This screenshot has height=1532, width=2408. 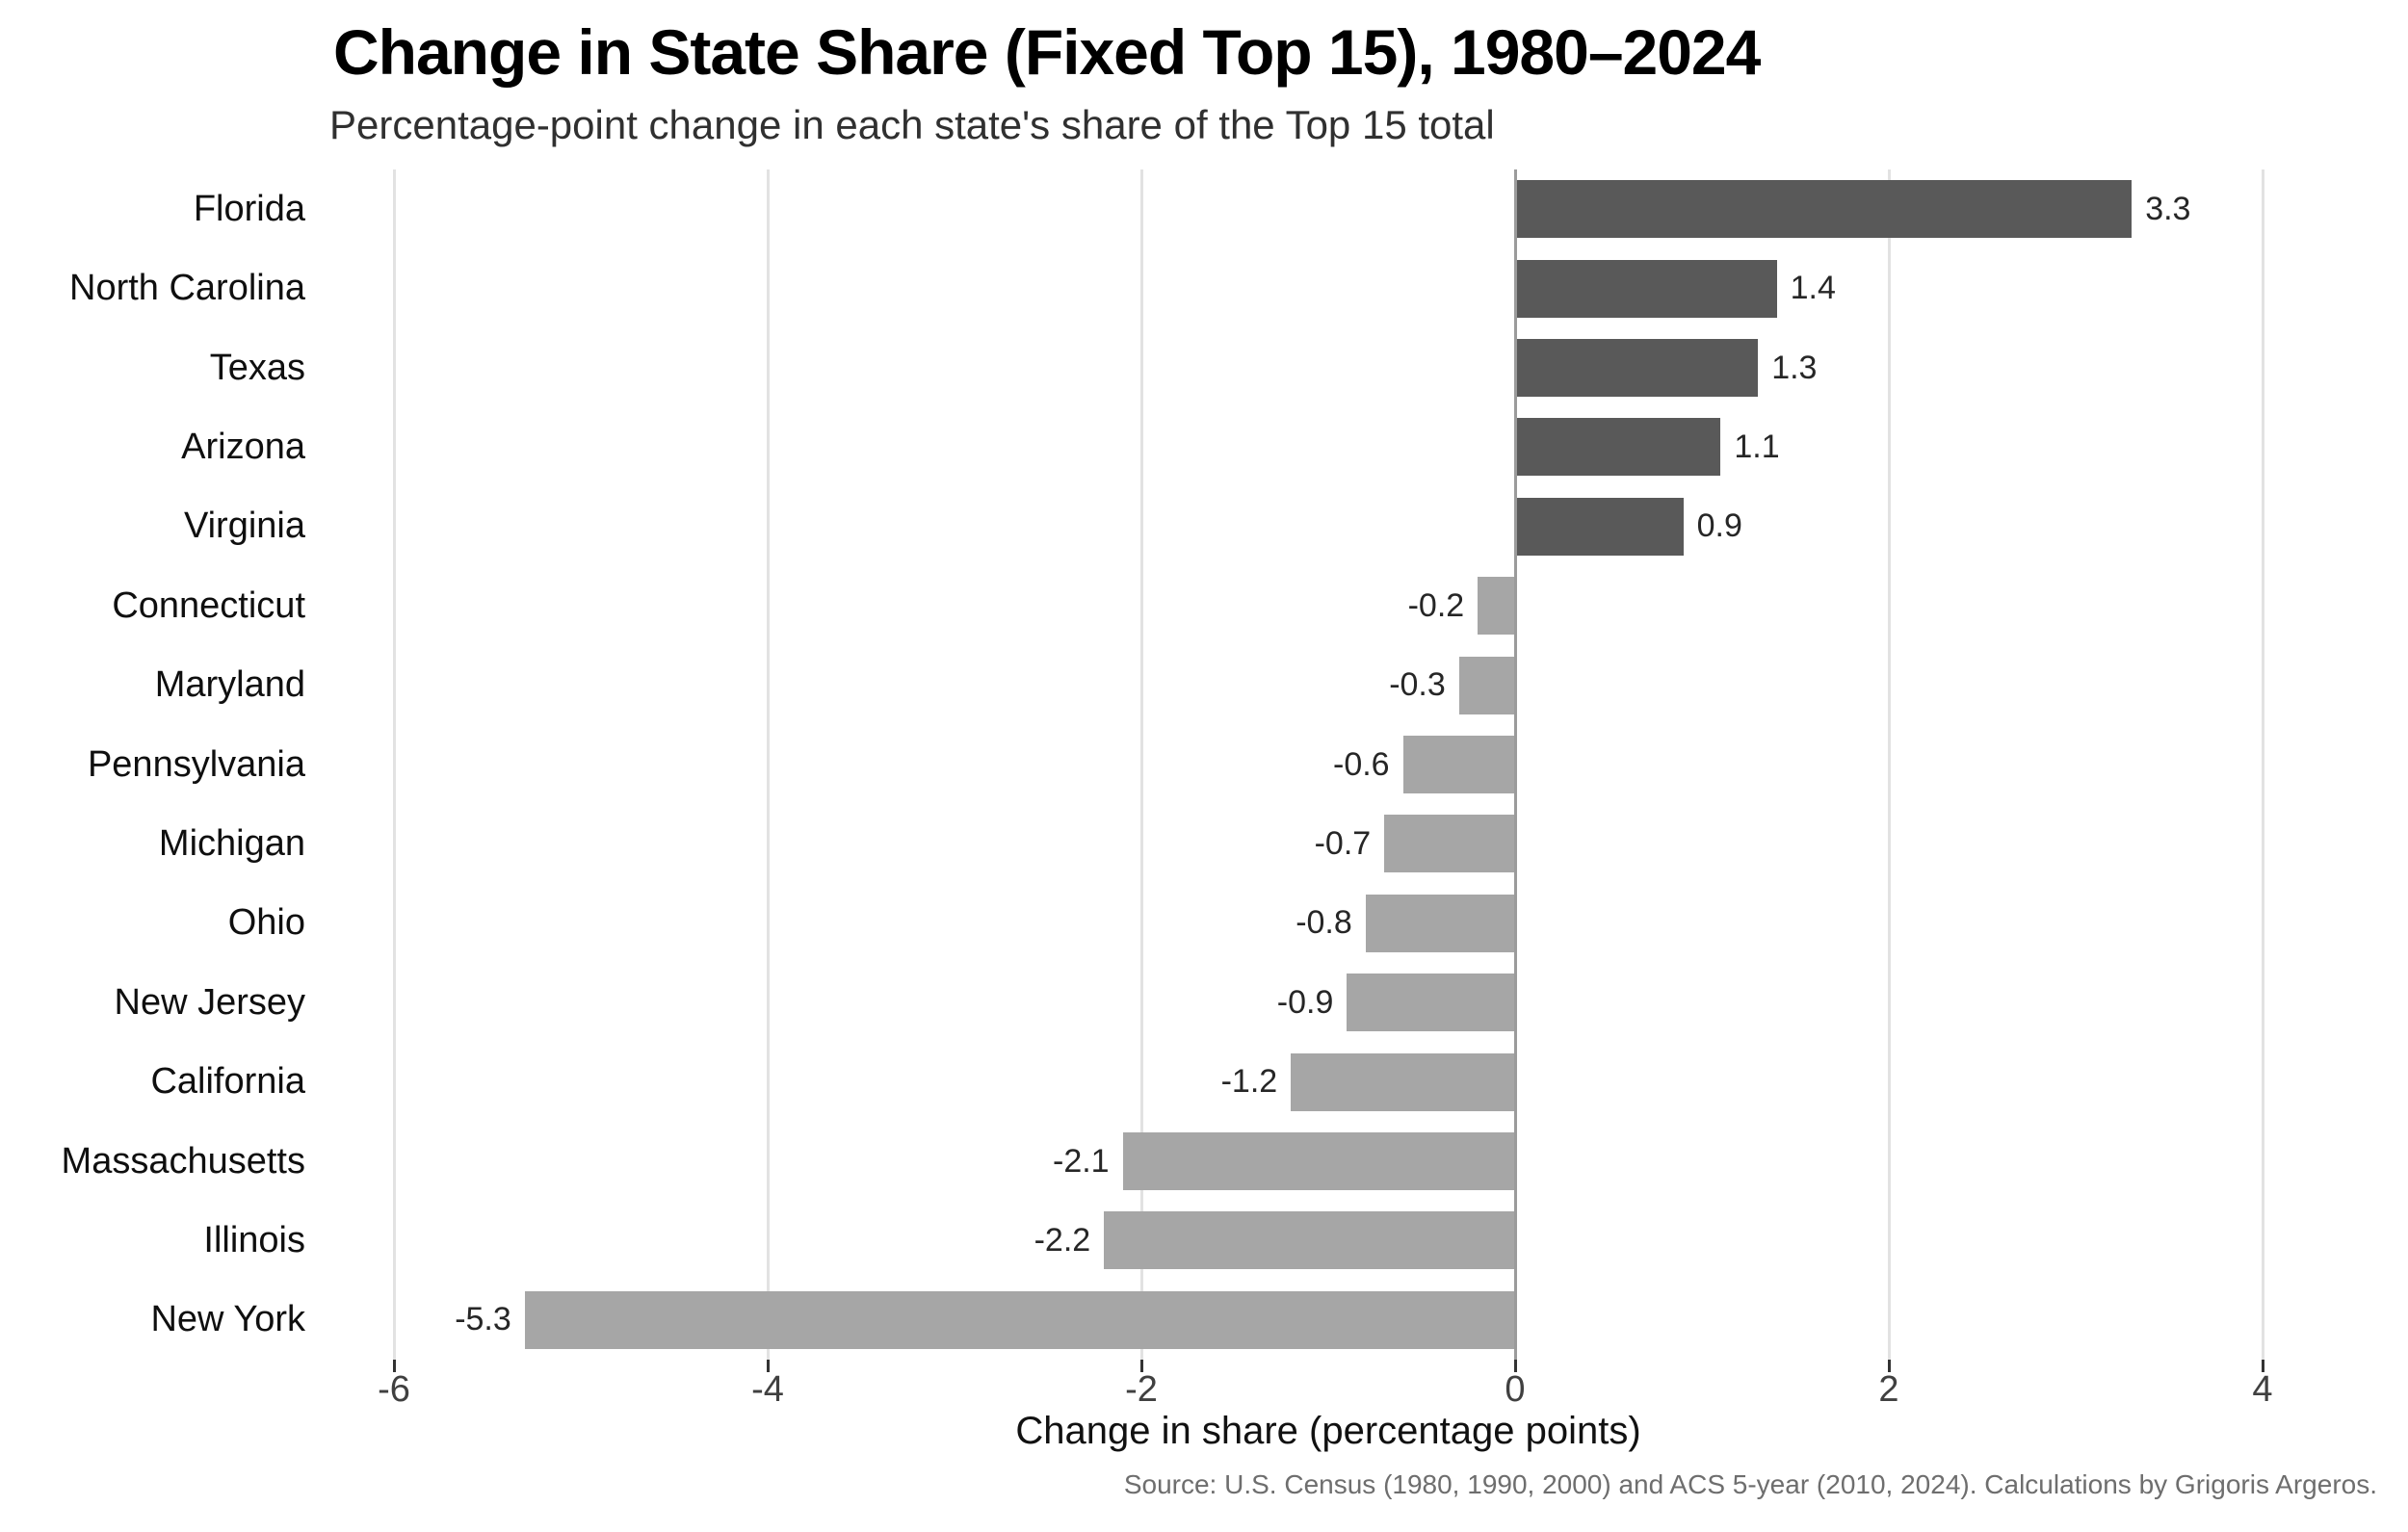 What do you see at coordinates (1417, 685) in the screenshot?
I see `bar-value-label: -0.3` at bounding box center [1417, 685].